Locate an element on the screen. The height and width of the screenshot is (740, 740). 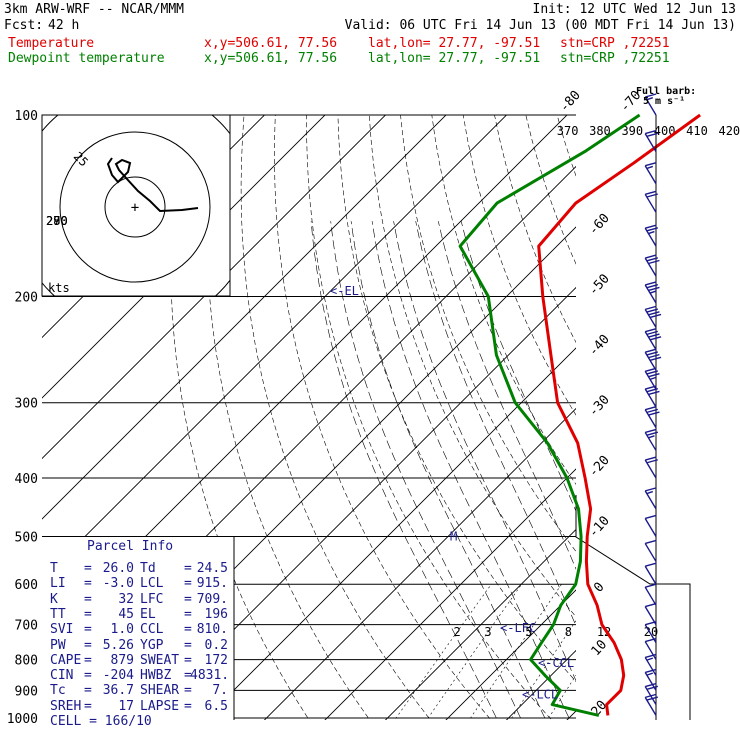
parcel-value: 24.5 is located at coordinates (212, 568).